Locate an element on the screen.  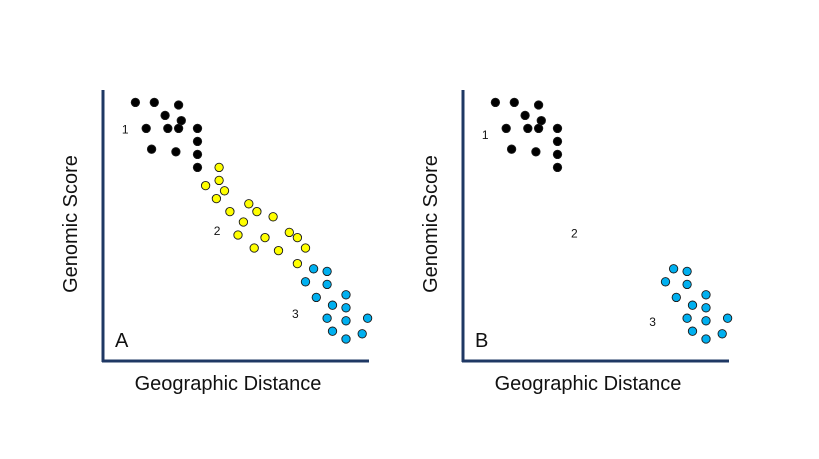
panel-a-cluster-label-2: 2 is located at coordinates (217, 231).